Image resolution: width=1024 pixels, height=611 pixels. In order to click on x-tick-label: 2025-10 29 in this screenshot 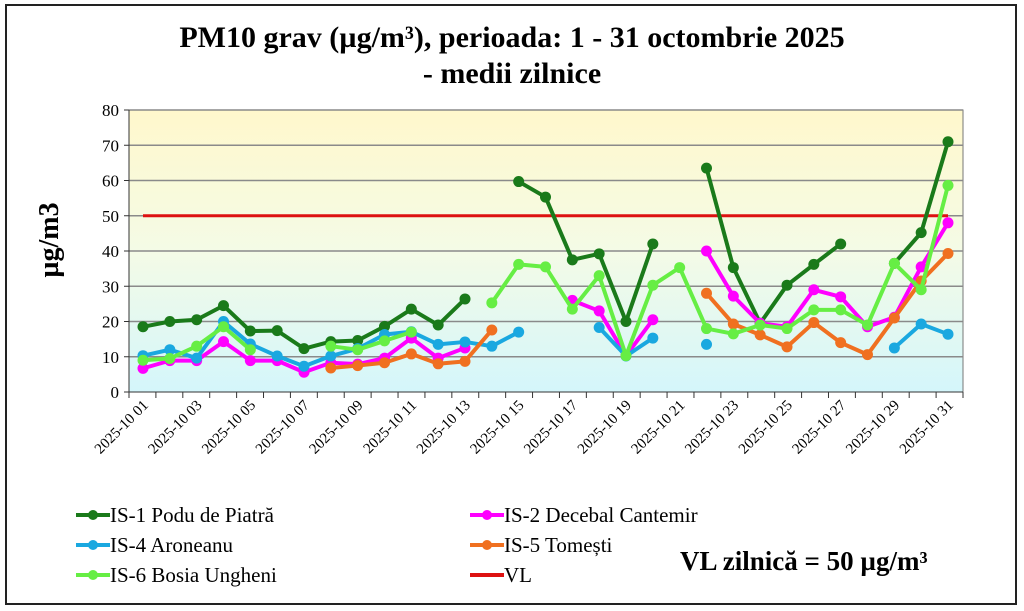, I will do `click(873, 428)`.